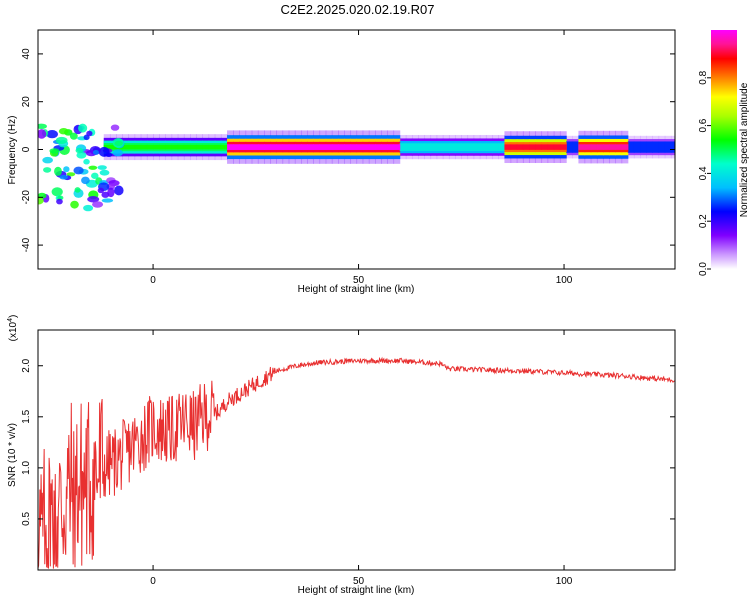 The width and height of the screenshot is (750, 600). Describe the element at coordinates (26, 54) in the screenshot. I see `y-tick-label: 40` at that location.